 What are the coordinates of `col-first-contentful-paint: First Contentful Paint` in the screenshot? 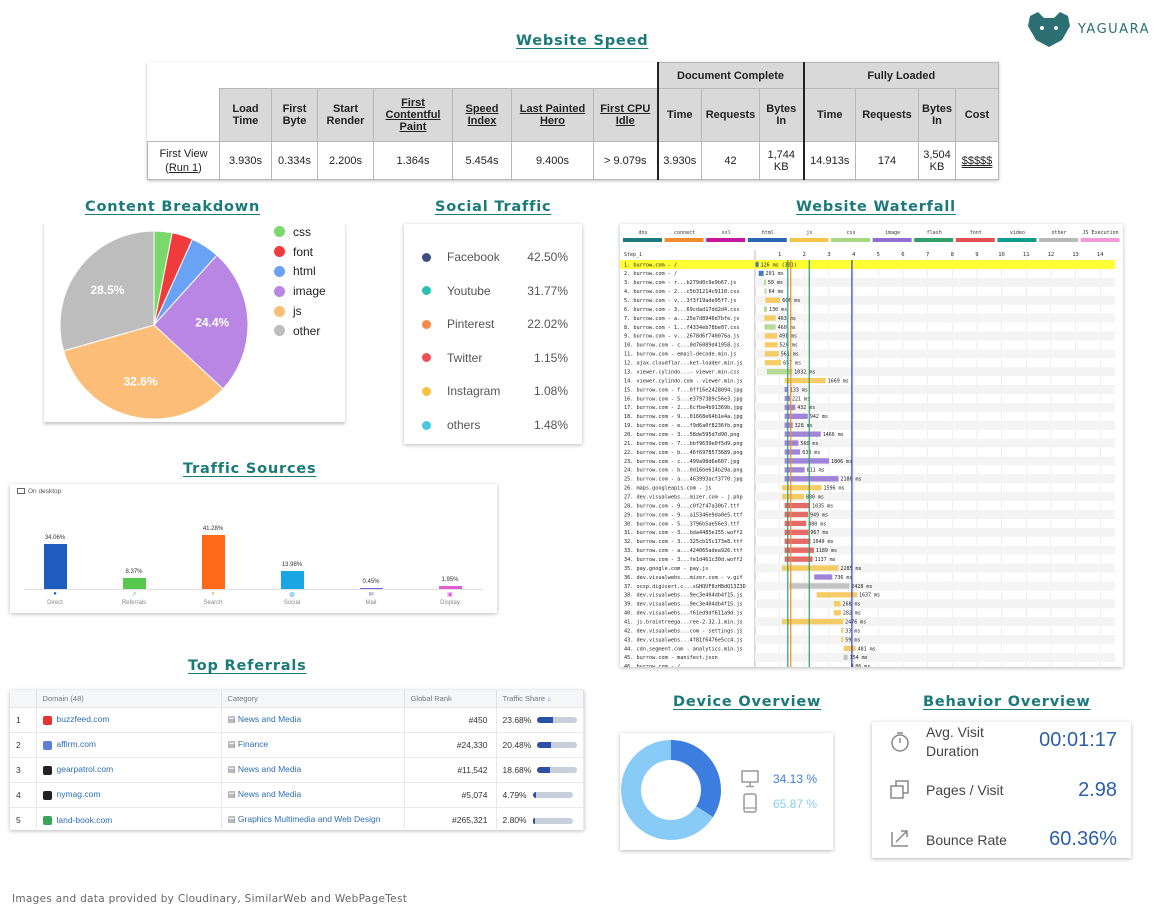 It's located at (413, 115).